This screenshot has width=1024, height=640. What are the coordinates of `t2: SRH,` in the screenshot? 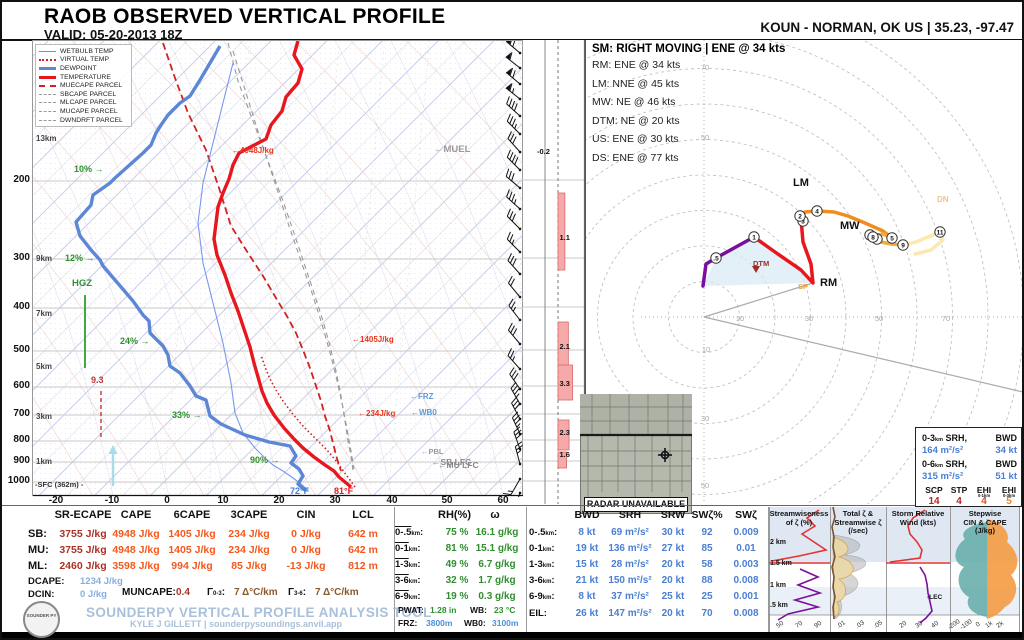 It's located at (954, 438).